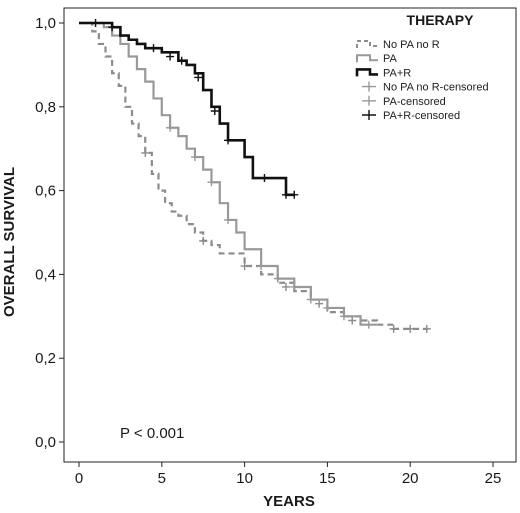  I want to click on legend-entry: No PA no R-censored, so click(436, 88).